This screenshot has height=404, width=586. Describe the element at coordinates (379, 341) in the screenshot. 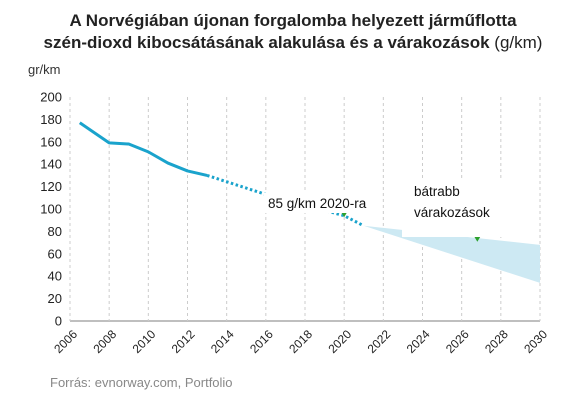

I see `x-tick-2022: 2022` at that location.